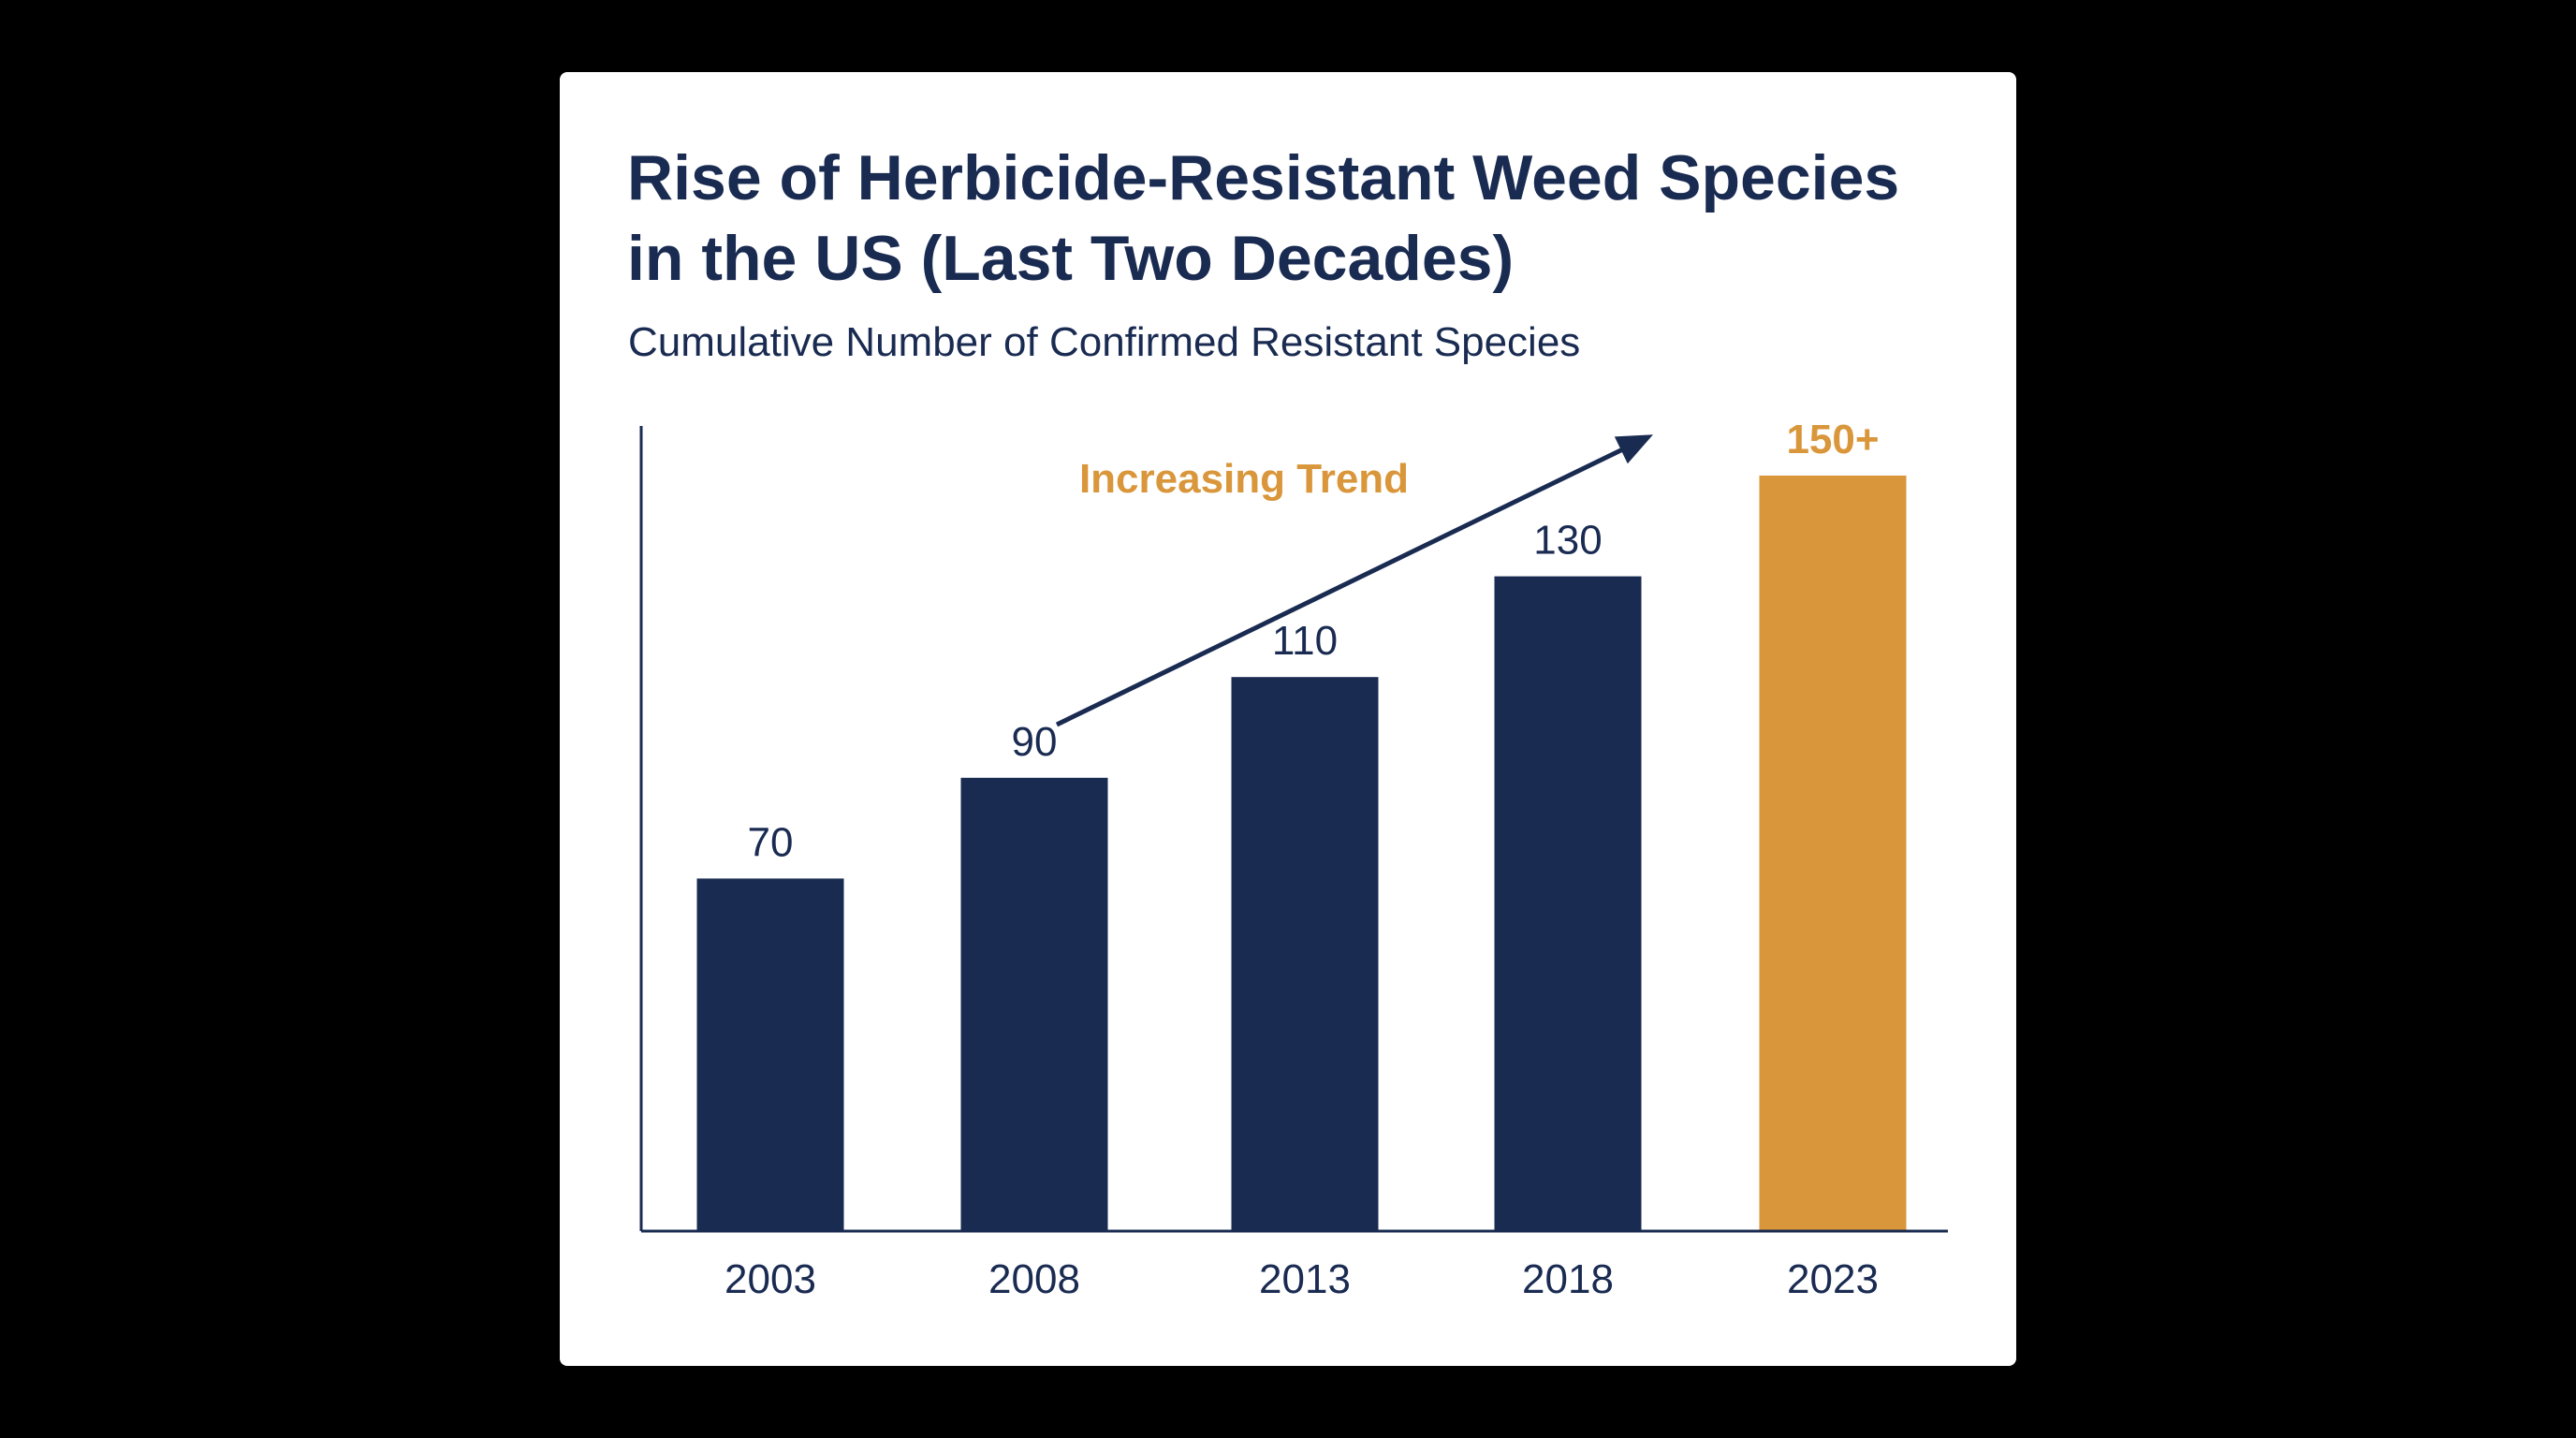 The image size is (2576, 1438). I want to click on value-label-2023: 150+, so click(1832, 439).